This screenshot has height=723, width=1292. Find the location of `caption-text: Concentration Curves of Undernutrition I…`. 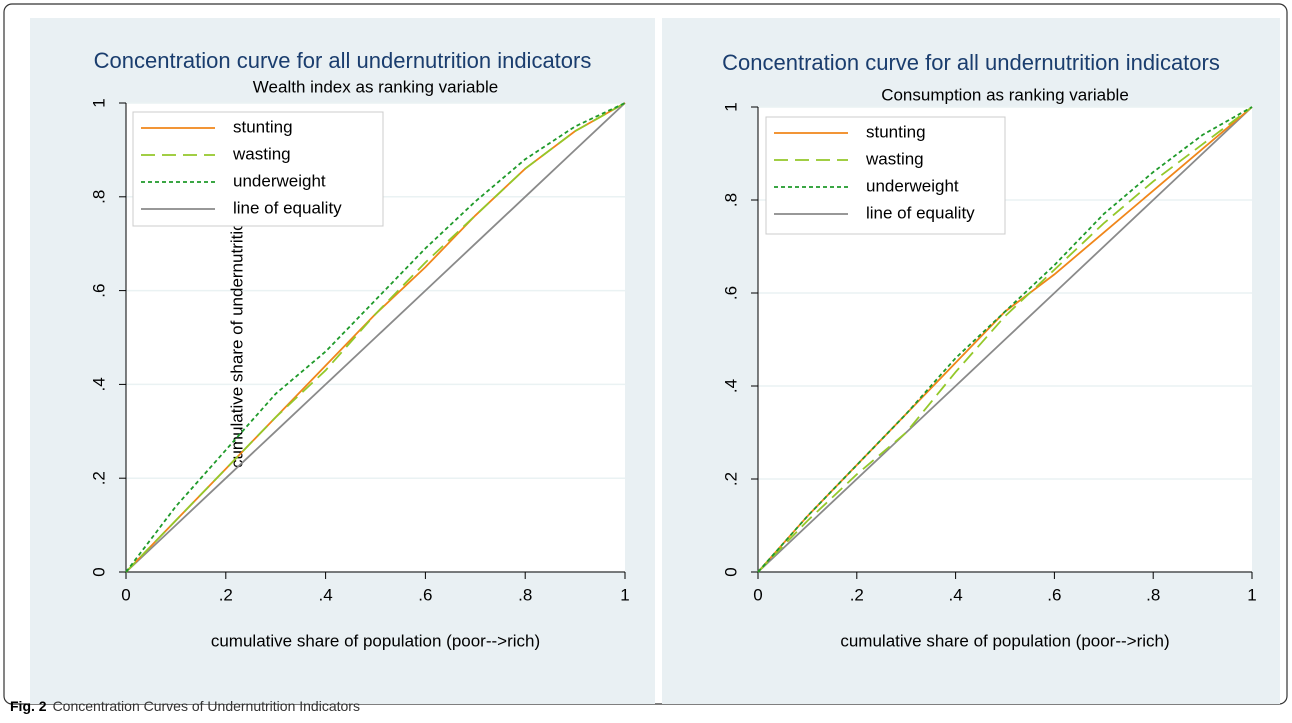

caption-text: Concentration Curves of Undernutrition I… is located at coordinates (206, 706).